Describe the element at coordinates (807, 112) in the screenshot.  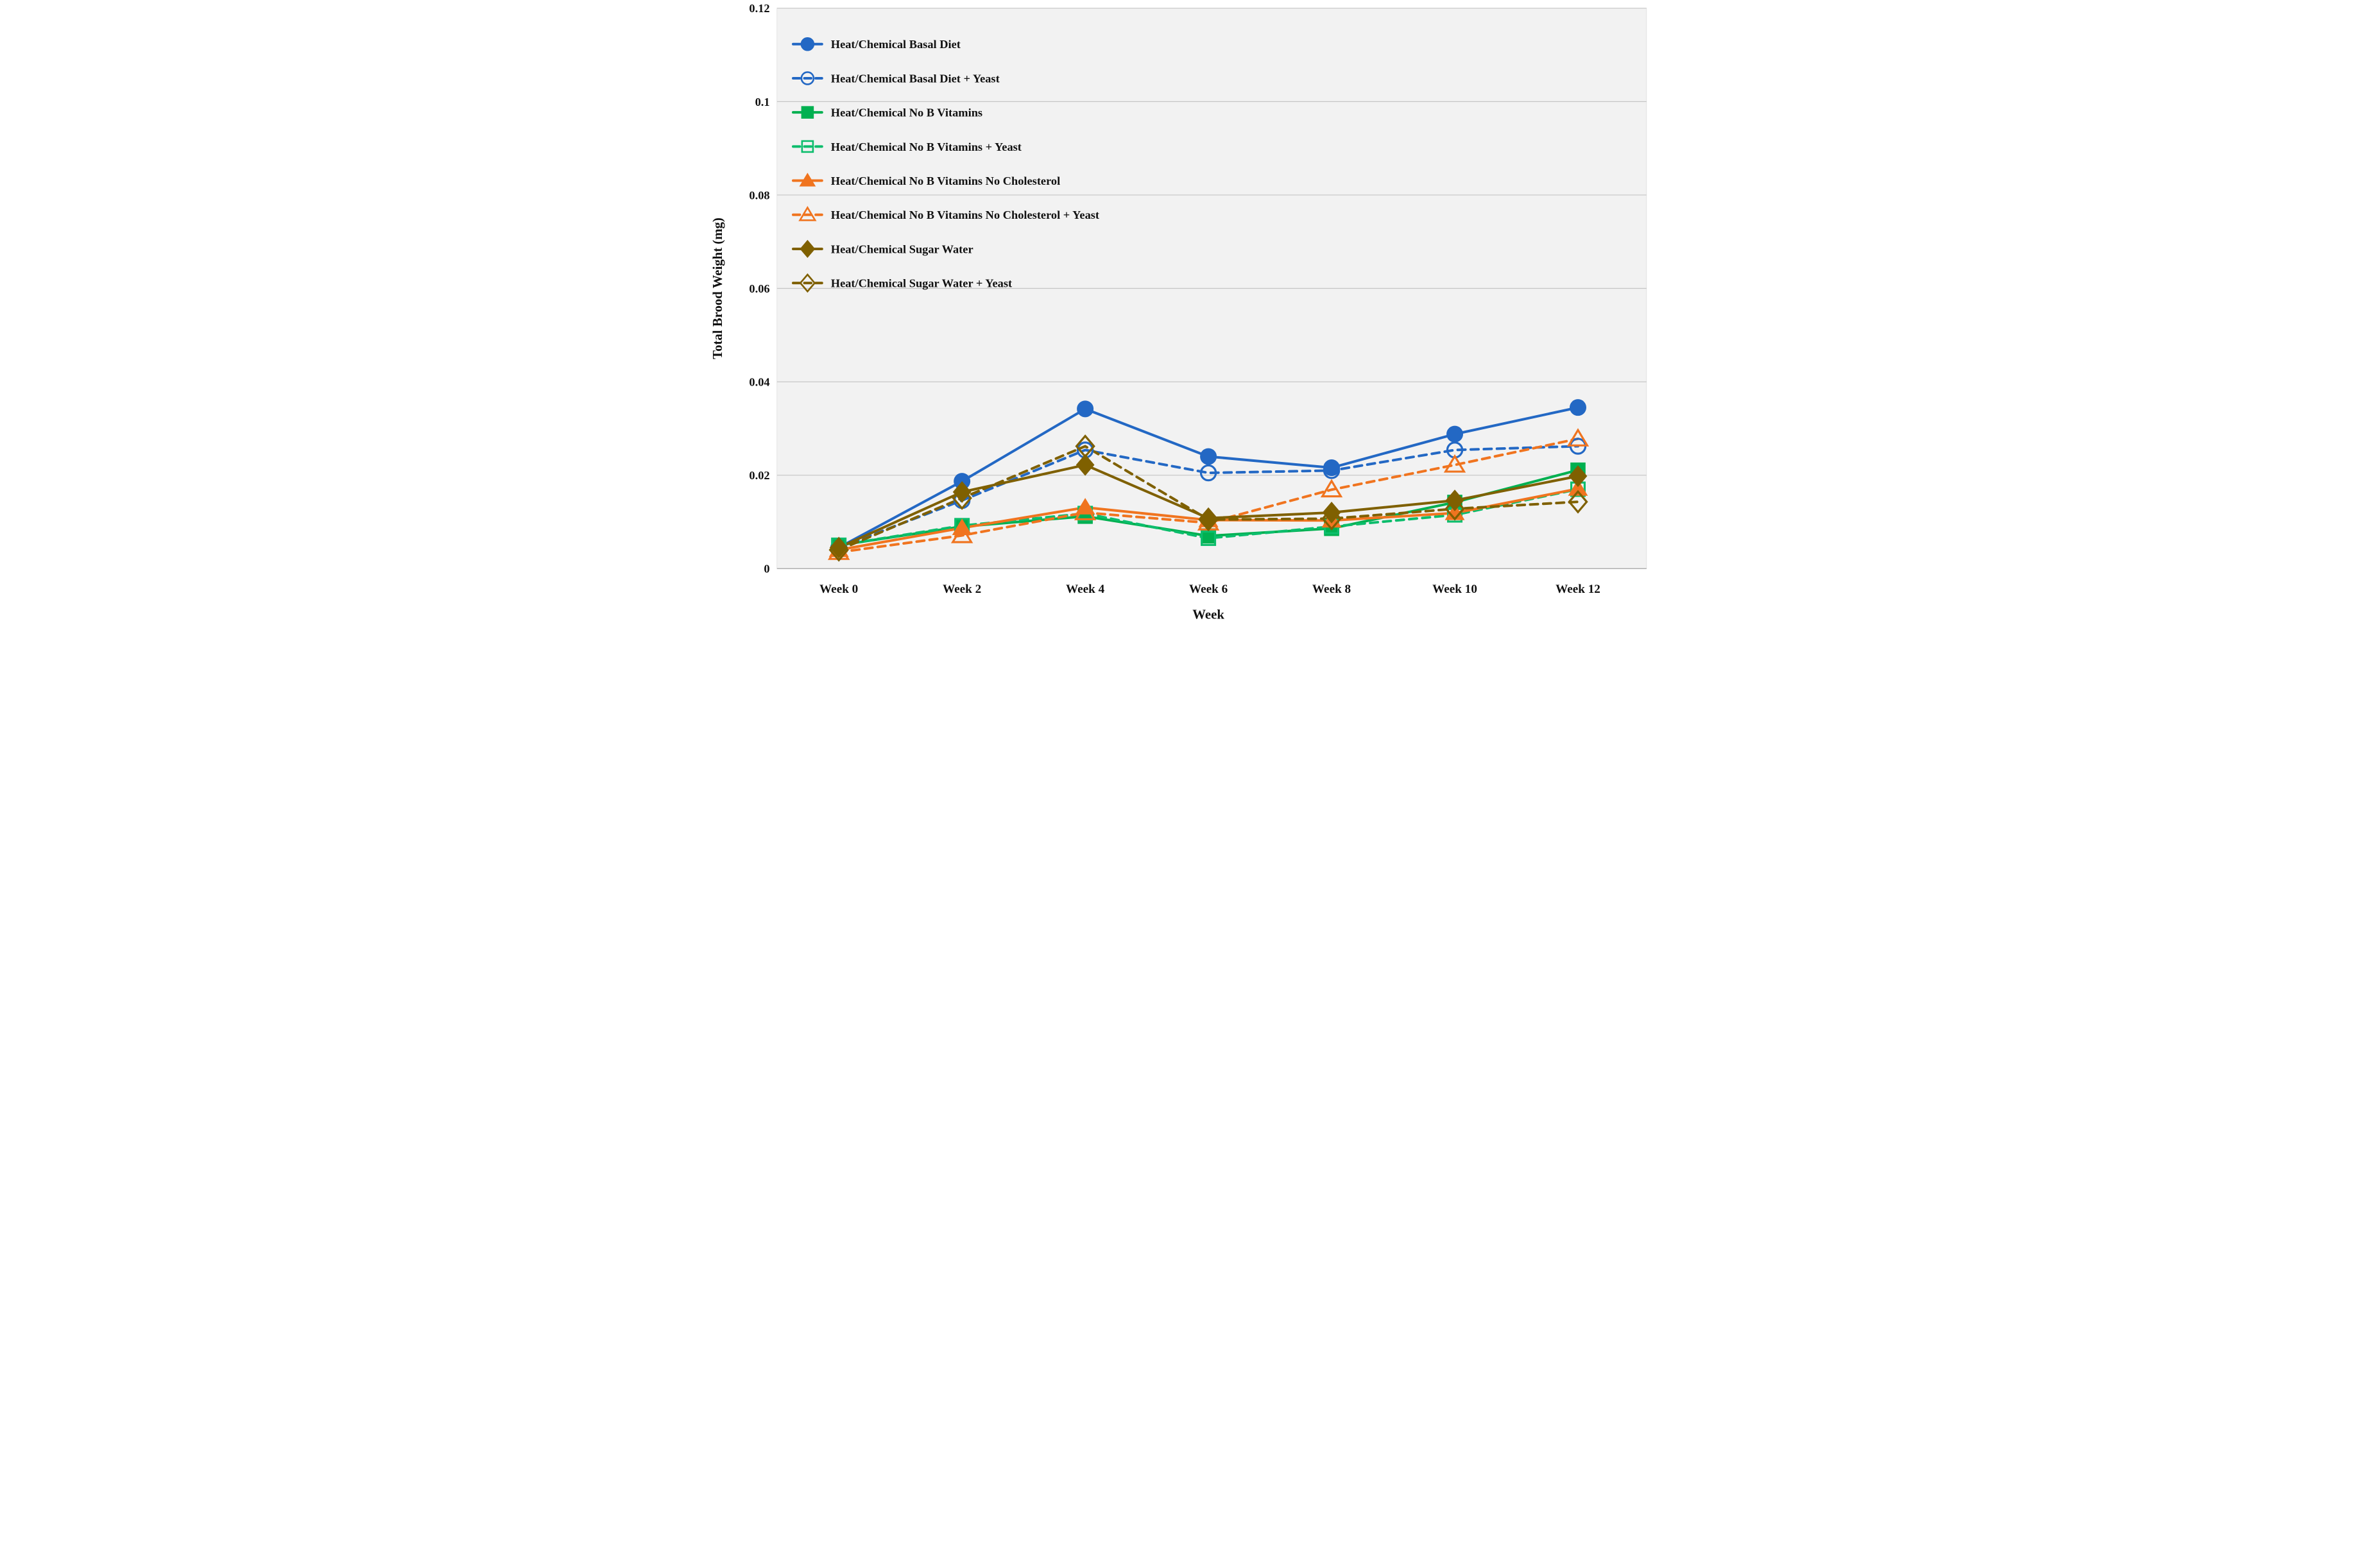
I see `legend-marker-heat-chemical-no-b-vitamins` at that location.